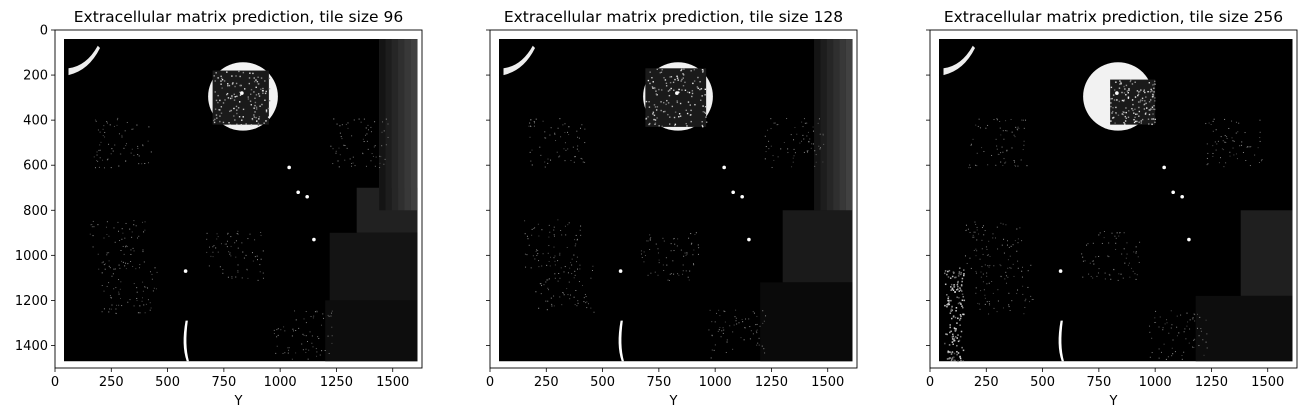 This screenshot has height=417, width=1305. Describe the element at coordinates (238, 401) in the screenshot. I see `x-axis-label: Y` at that location.